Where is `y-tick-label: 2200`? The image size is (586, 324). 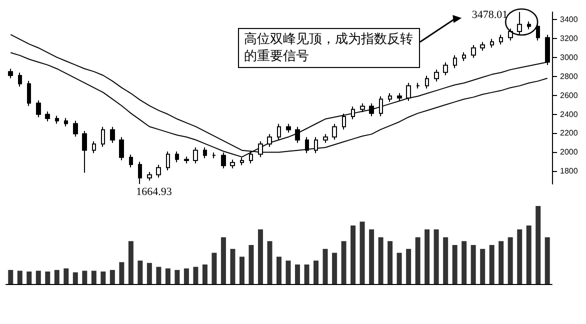 y-tick-label: 2200 is located at coordinates (569, 133).